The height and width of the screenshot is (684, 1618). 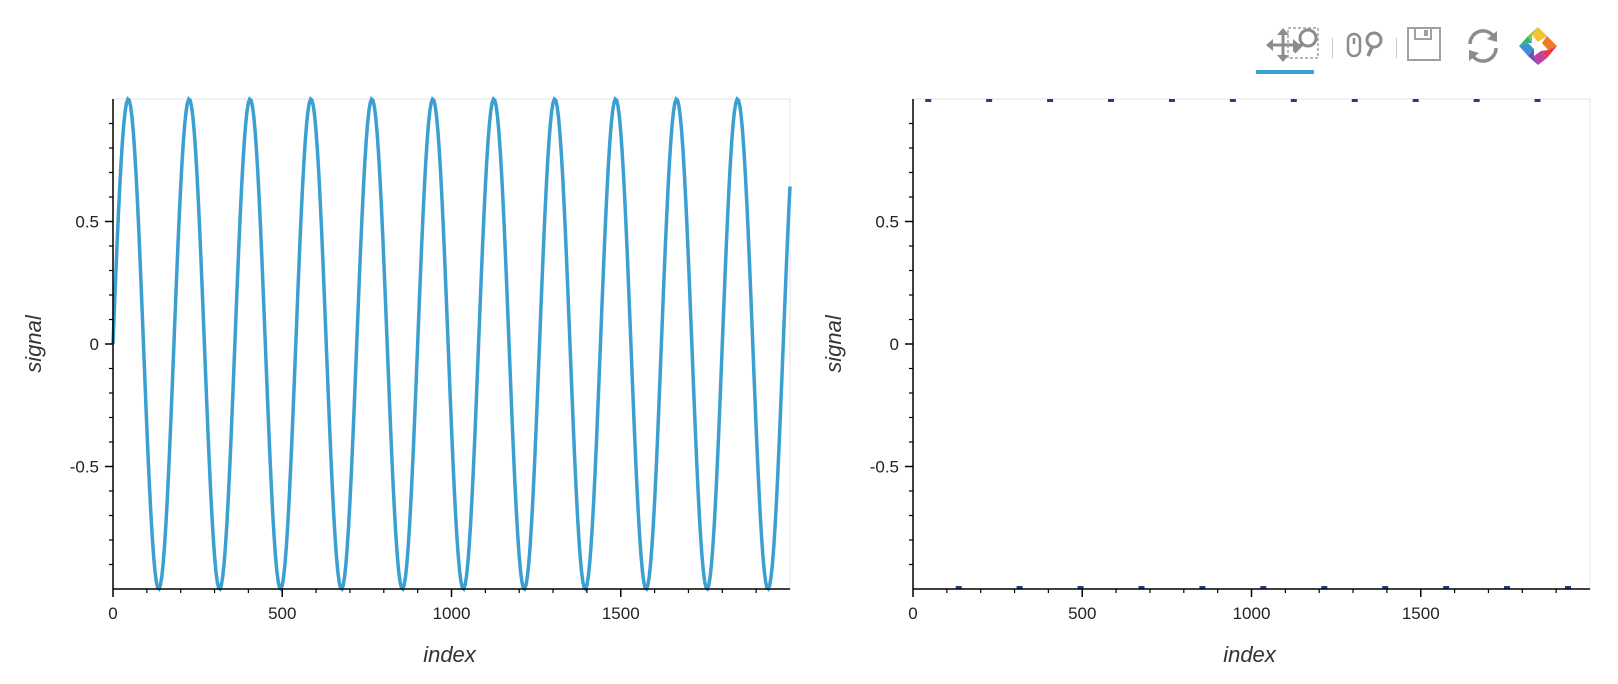 What do you see at coordinates (1283, 45) in the screenshot?
I see `move-icon` at bounding box center [1283, 45].